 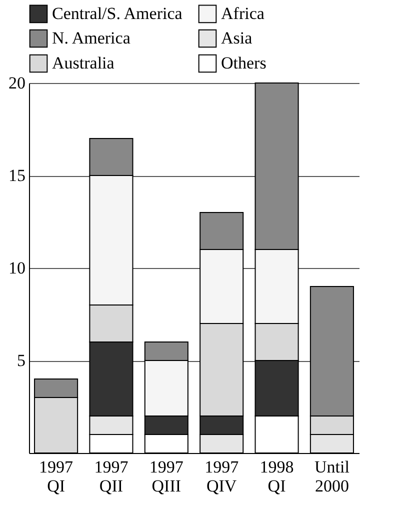 I want to click on legend-label: Asia, so click(x=237, y=38).